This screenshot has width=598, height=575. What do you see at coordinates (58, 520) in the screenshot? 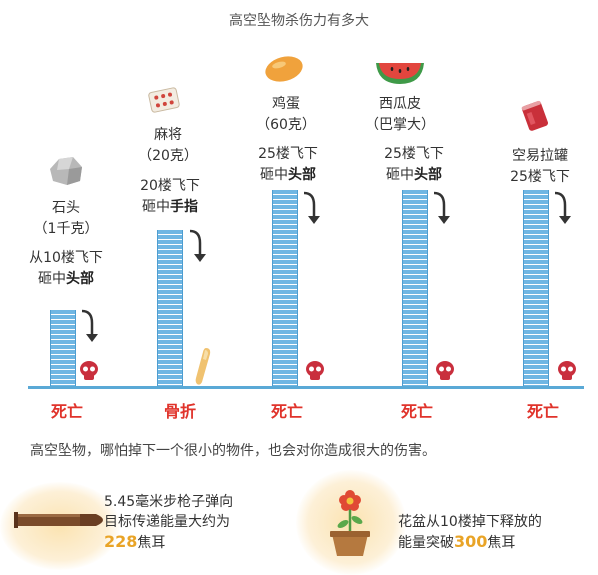
I see `bullet-icon` at bounding box center [58, 520].